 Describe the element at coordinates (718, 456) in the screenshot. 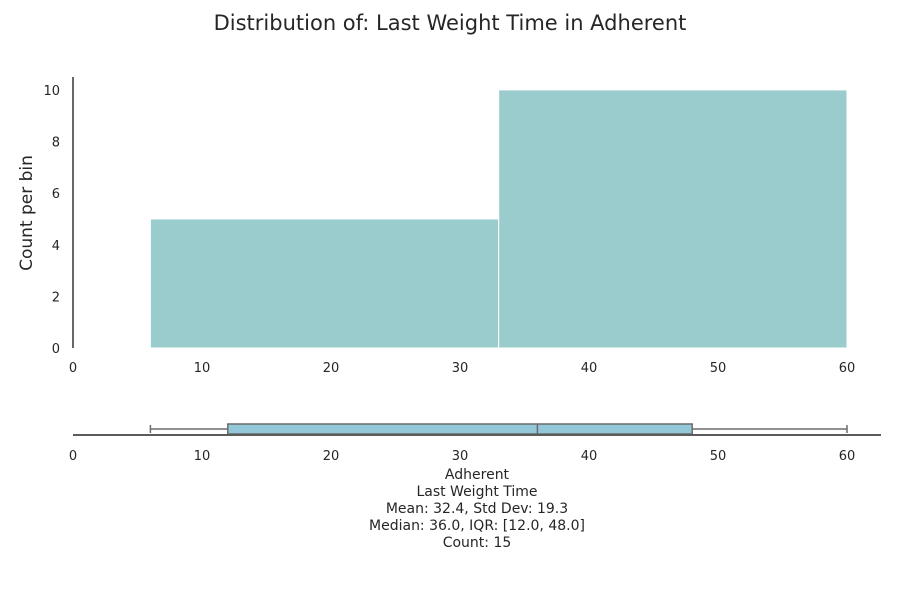

I see `boxplot-x-tick-label: 50` at that location.